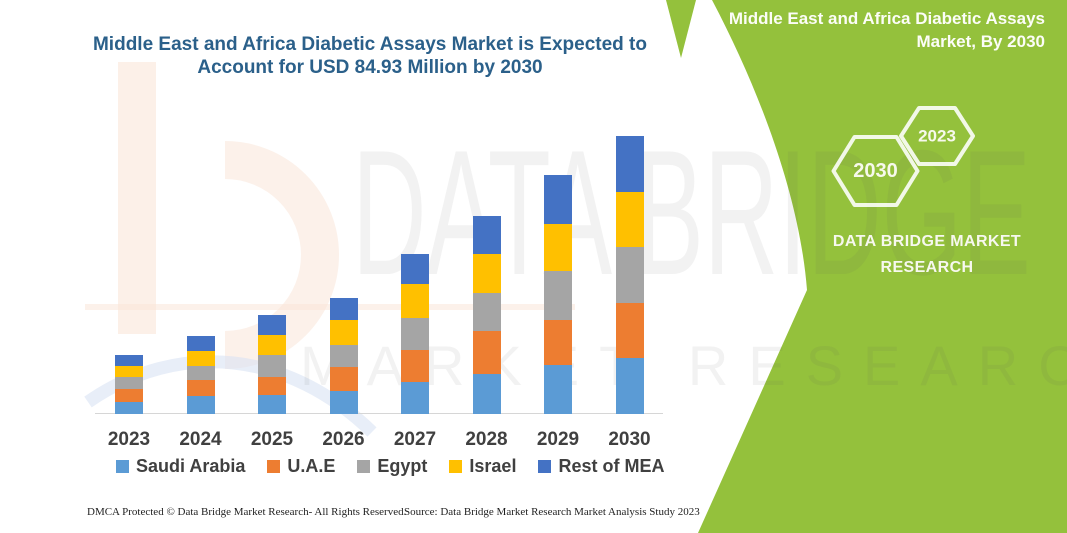 This screenshot has height=533, width=1067. I want to click on brand-text: DATA BRIDGE MARKET RESEARCH, so click(927, 255).